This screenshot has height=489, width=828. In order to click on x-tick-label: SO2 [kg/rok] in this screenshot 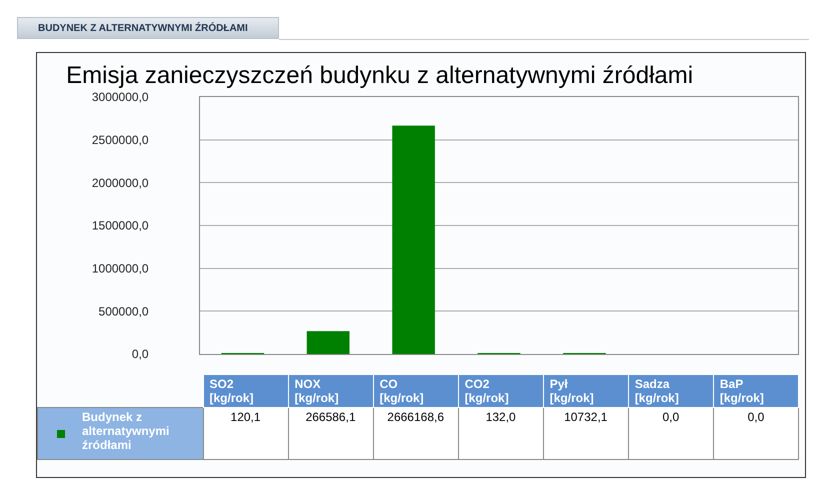, I will do `click(245, 391)`.